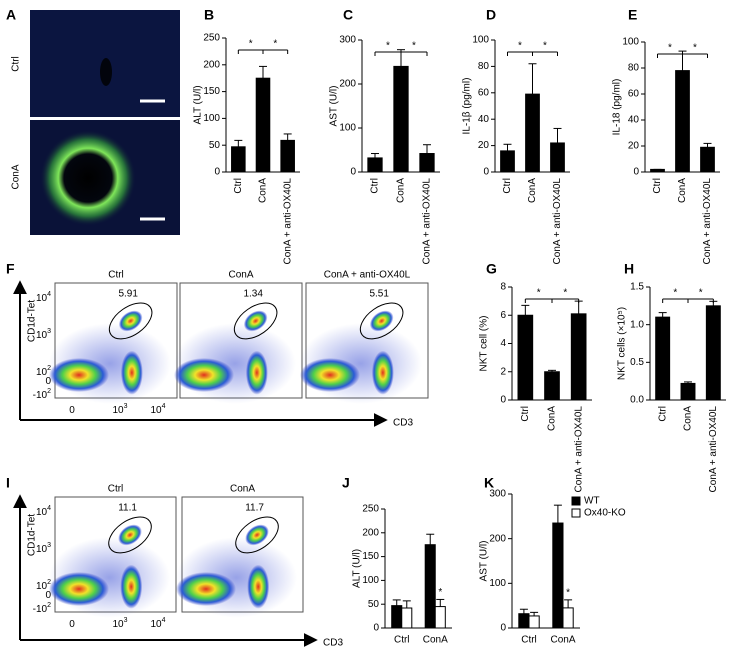 The width and height of the screenshot is (736, 657). I want to click on y-tick-label: 8, so click(503, 287).